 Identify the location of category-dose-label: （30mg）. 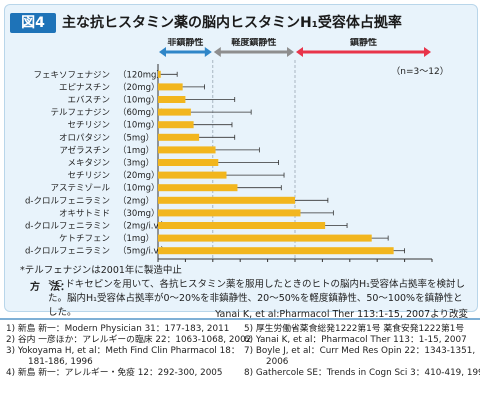
(139, 213).